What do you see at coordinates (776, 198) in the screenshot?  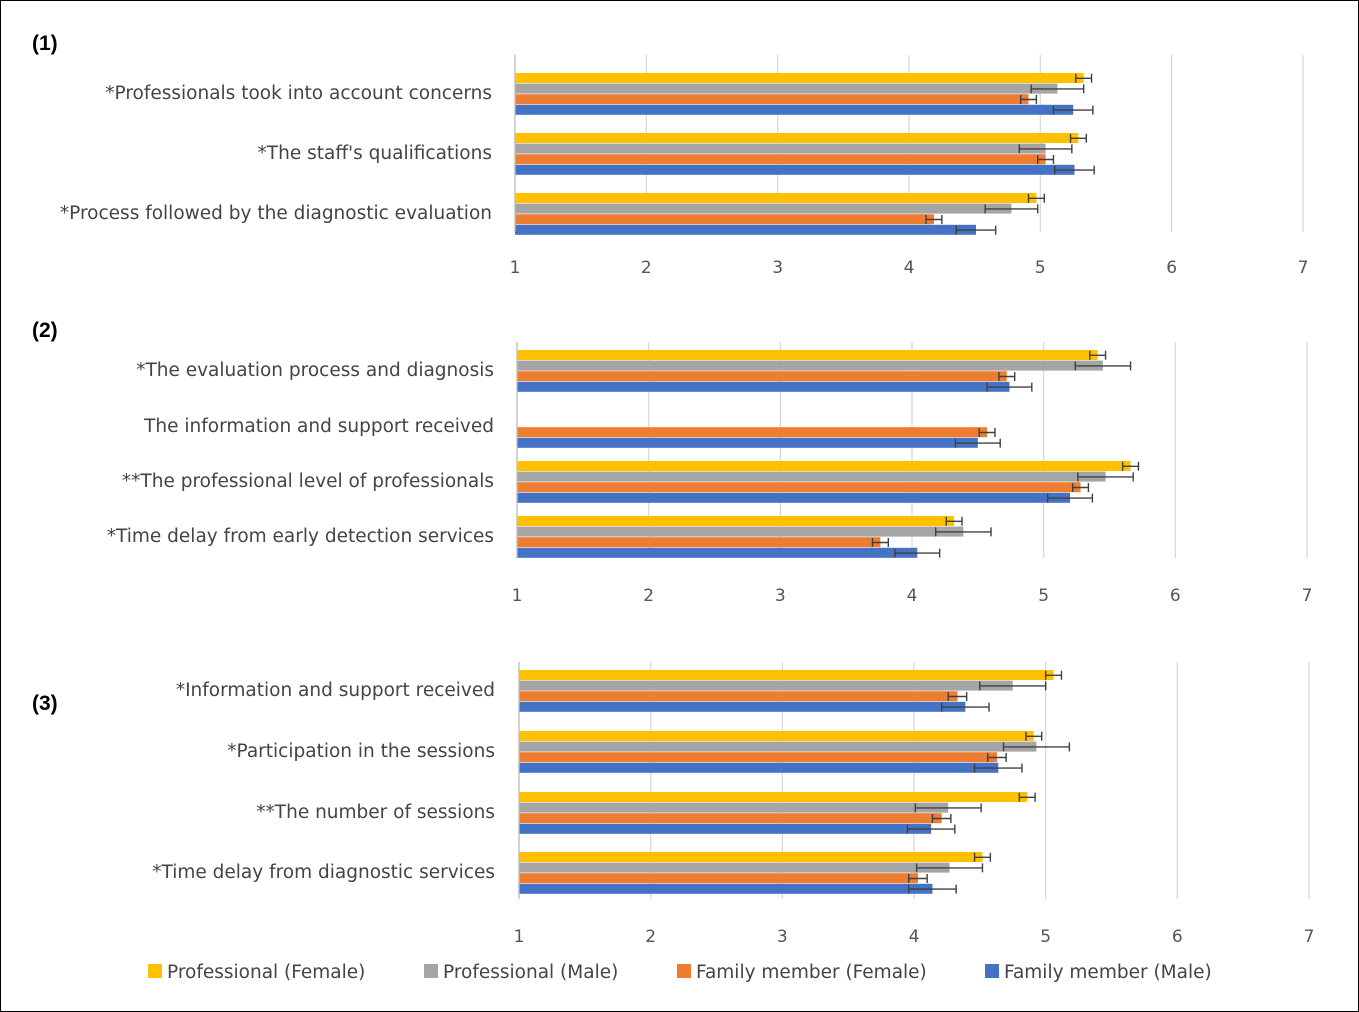 I see `bar-p1-c3-s1` at bounding box center [776, 198].